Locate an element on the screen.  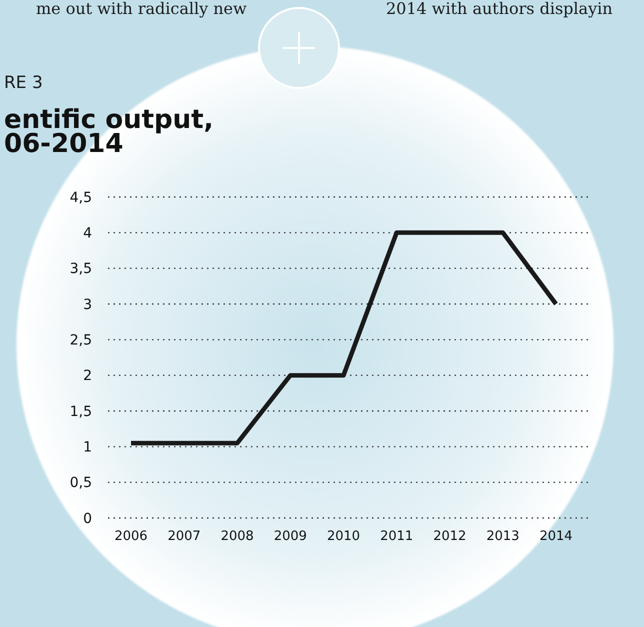
x-tick-label: 2009 is located at coordinates (290, 536).